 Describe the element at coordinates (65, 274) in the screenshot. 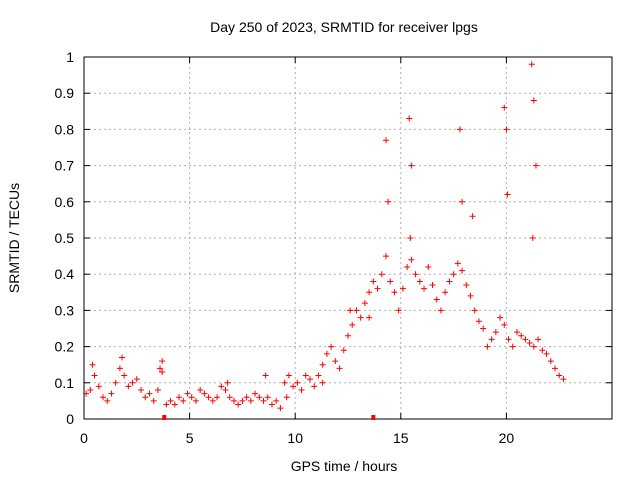

I see `y-tick-label: 0.4` at that location.